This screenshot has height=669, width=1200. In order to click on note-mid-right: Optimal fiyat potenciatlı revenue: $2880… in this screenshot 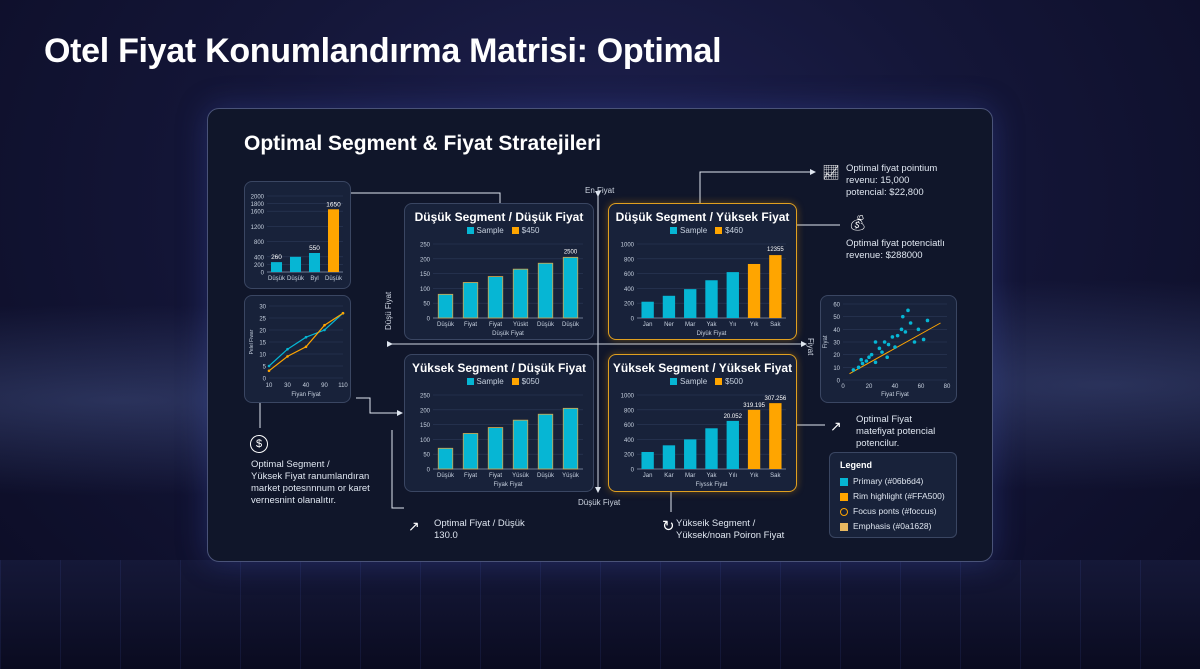, I will do `click(895, 250)`.